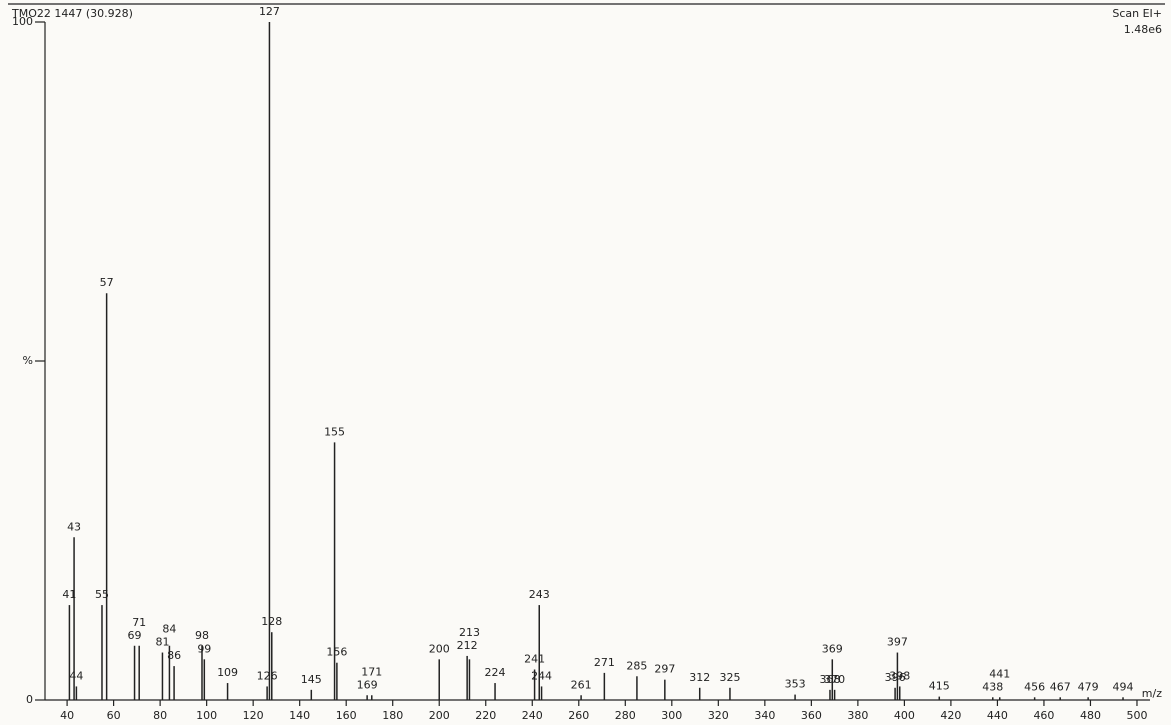  What do you see at coordinates (69, 594) in the screenshot?
I see `peak-label: 41` at bounding box center [69, 594].